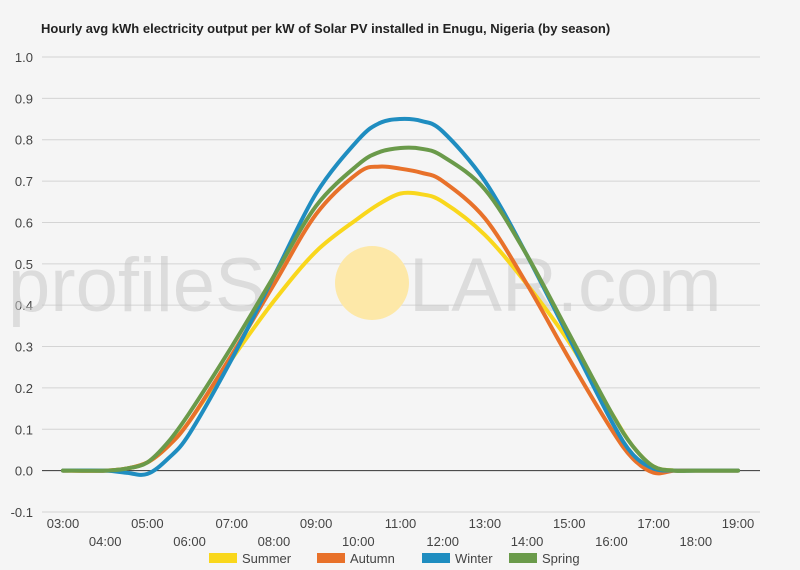 This screenshot has height=570, width=800. Describe the element at coordinates (696, 541) in the screenshot. I see `x-tick-label: 18:00` at that location.